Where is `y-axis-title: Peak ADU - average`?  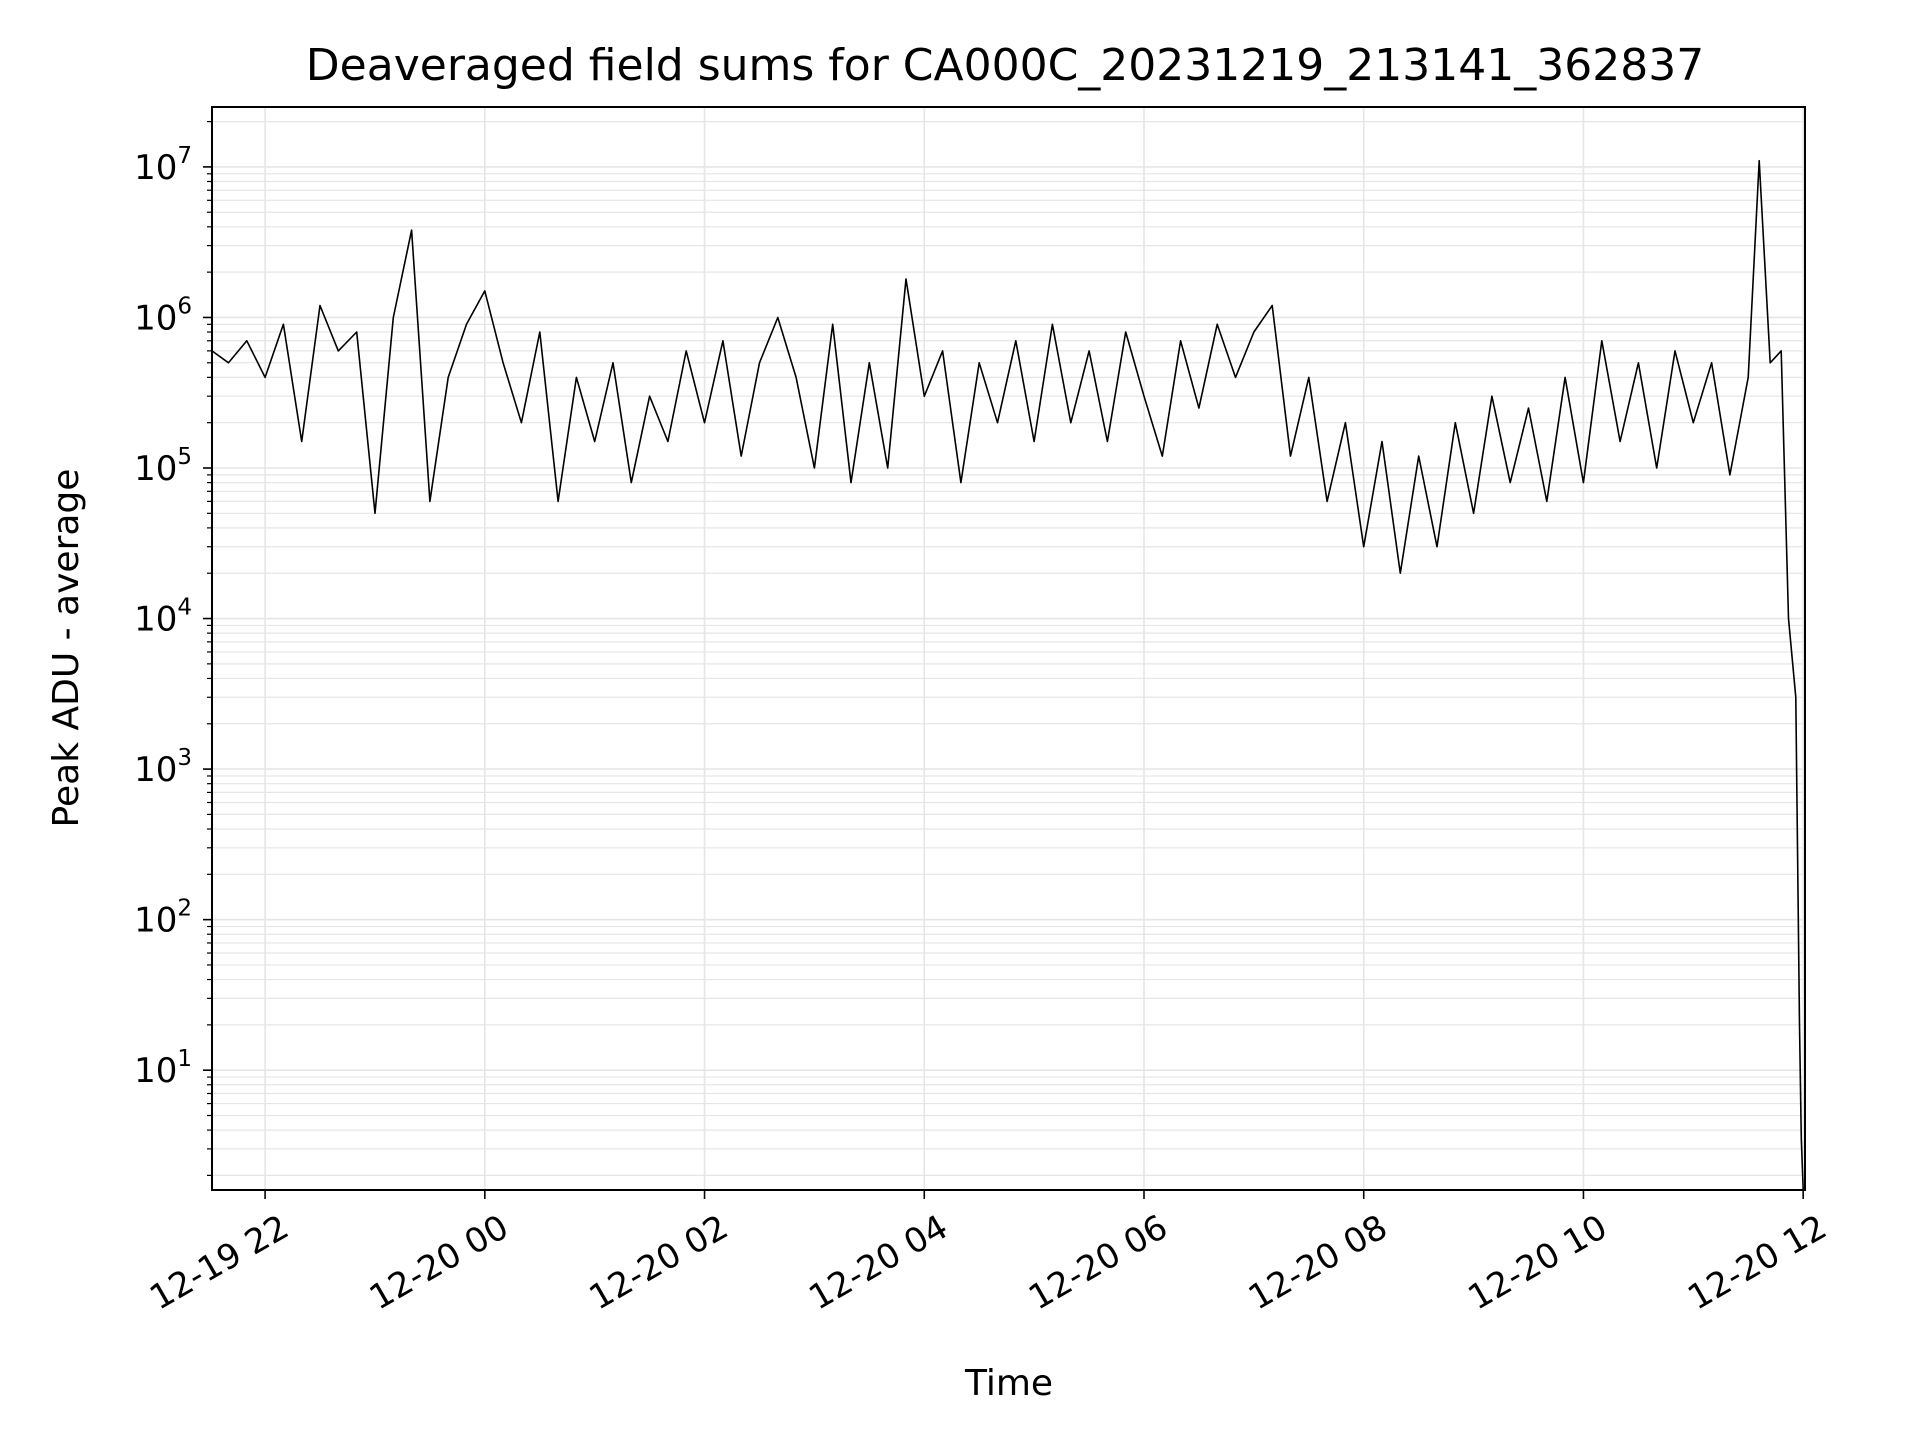 y-axis-title: Peak ADU - average is located at coordinates (66, 648).